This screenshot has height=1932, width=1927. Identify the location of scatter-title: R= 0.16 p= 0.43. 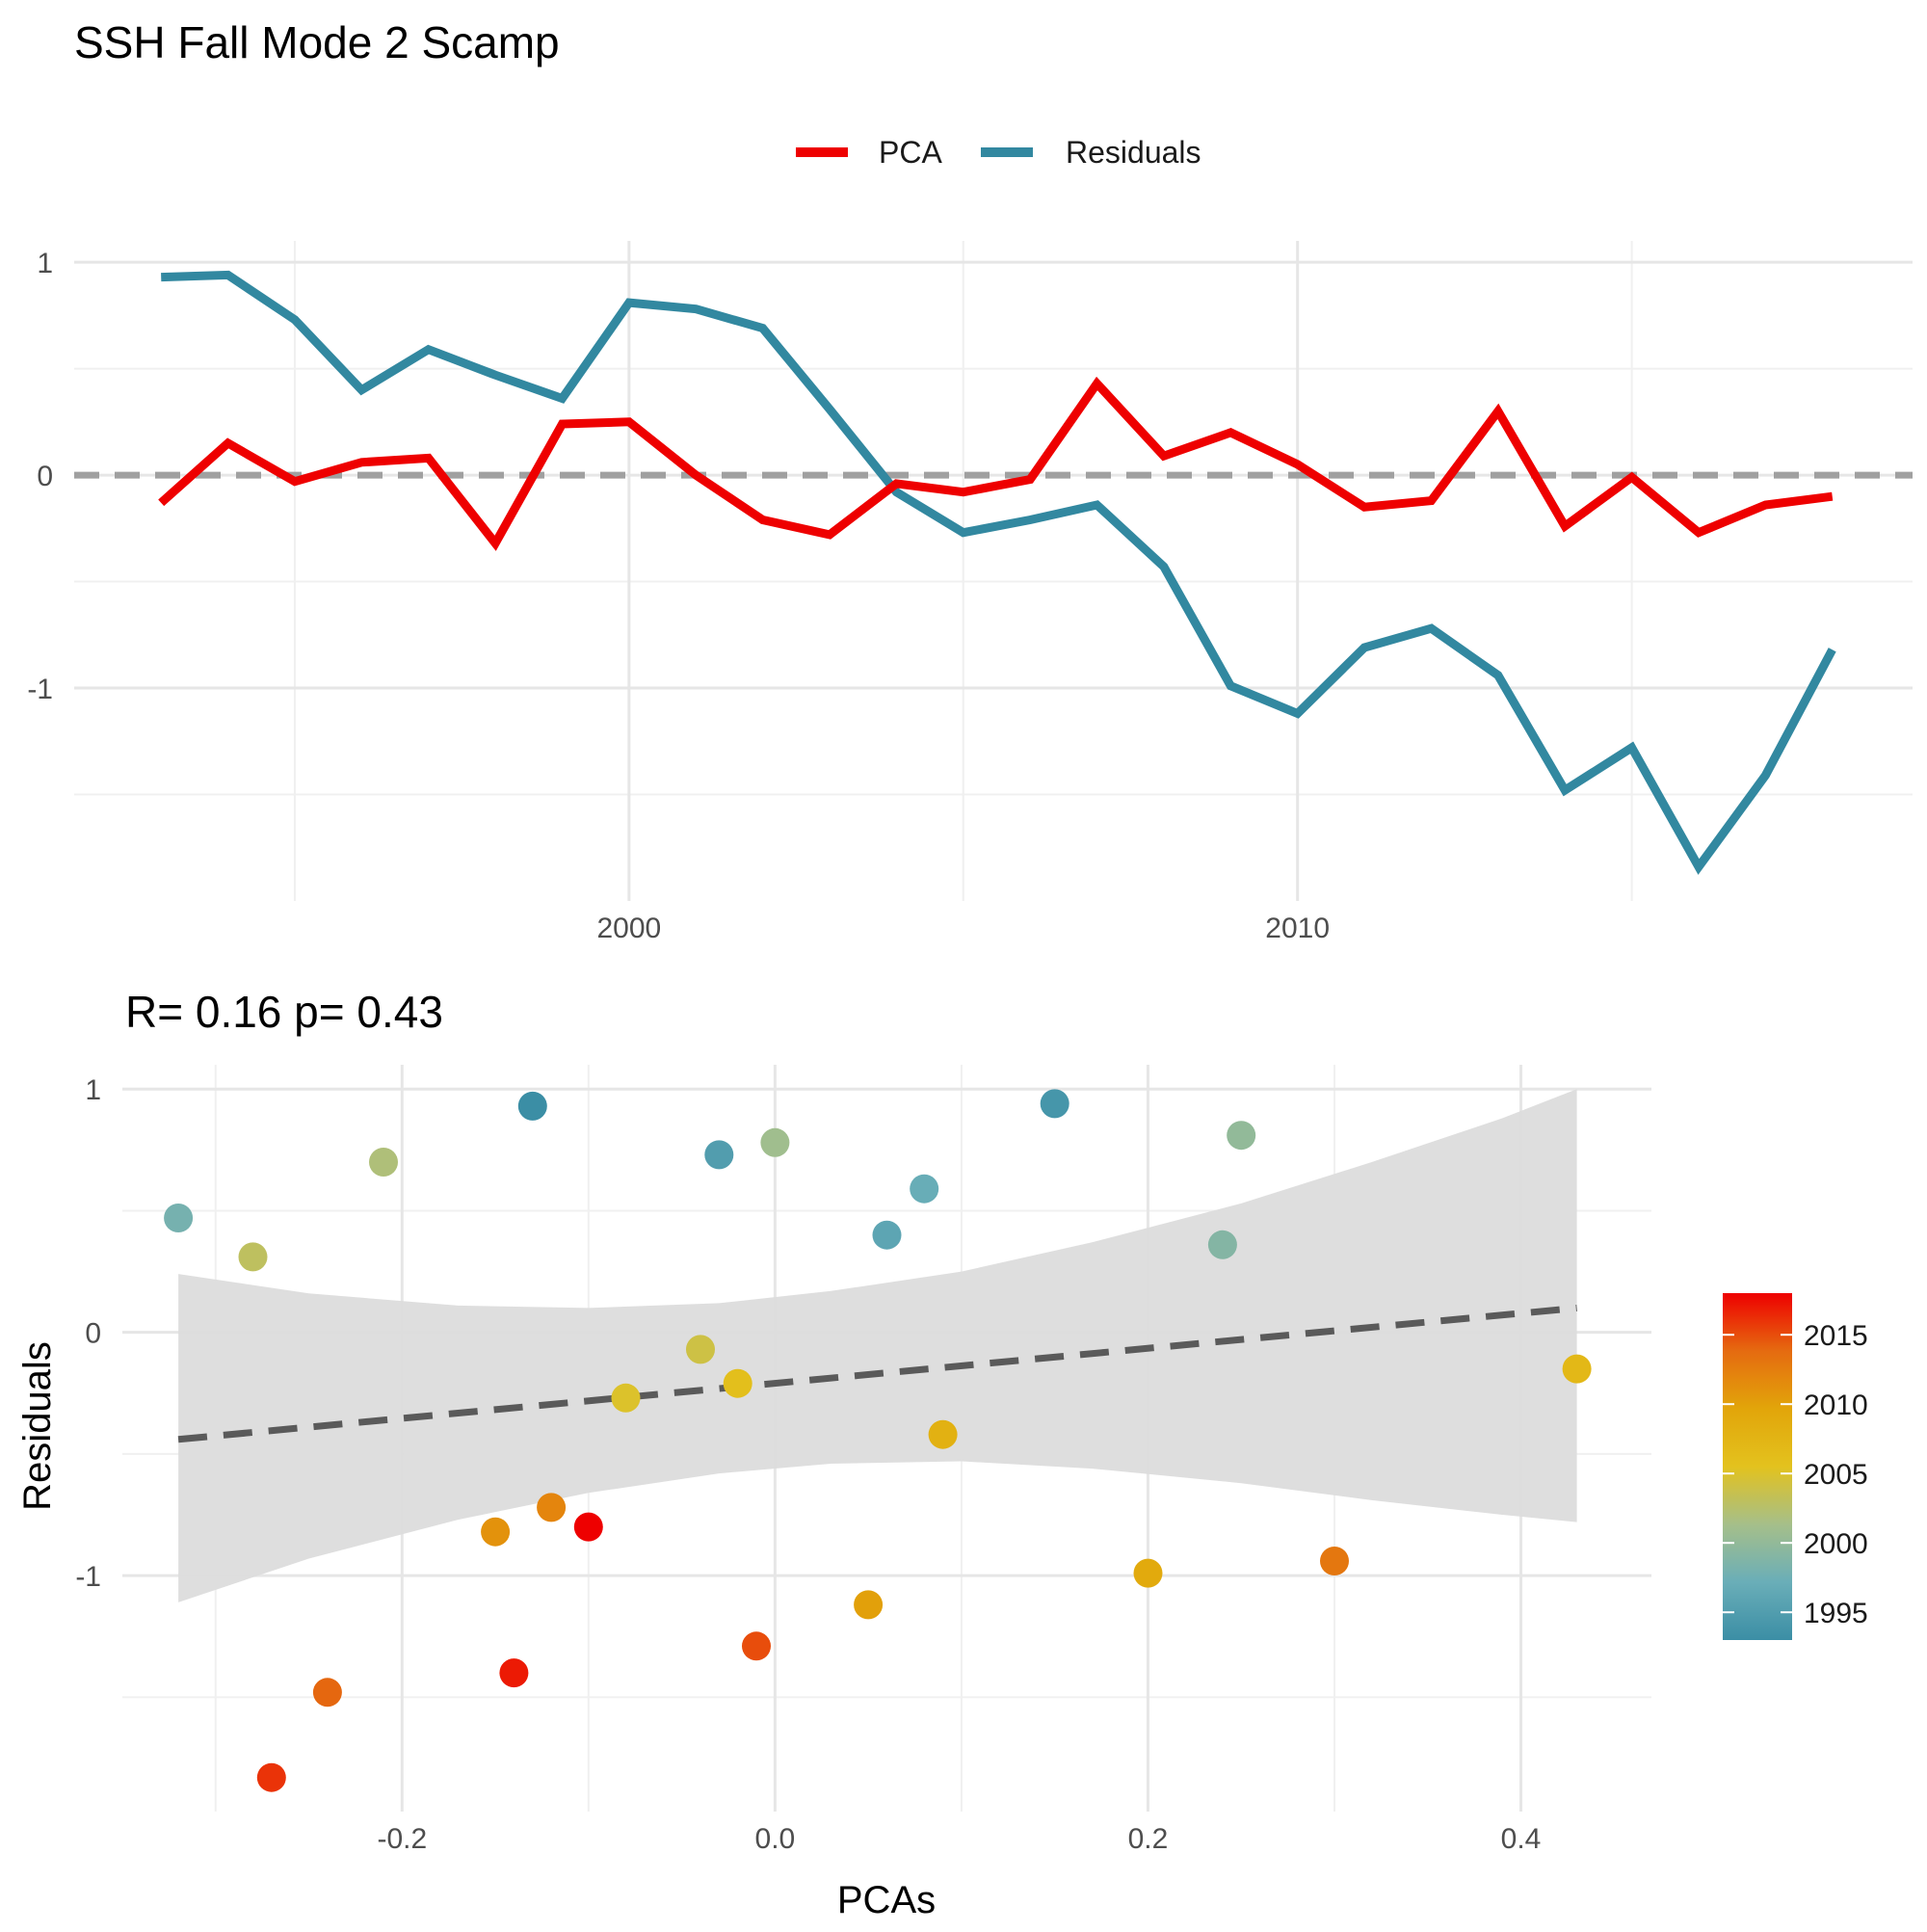
(284, 1012).